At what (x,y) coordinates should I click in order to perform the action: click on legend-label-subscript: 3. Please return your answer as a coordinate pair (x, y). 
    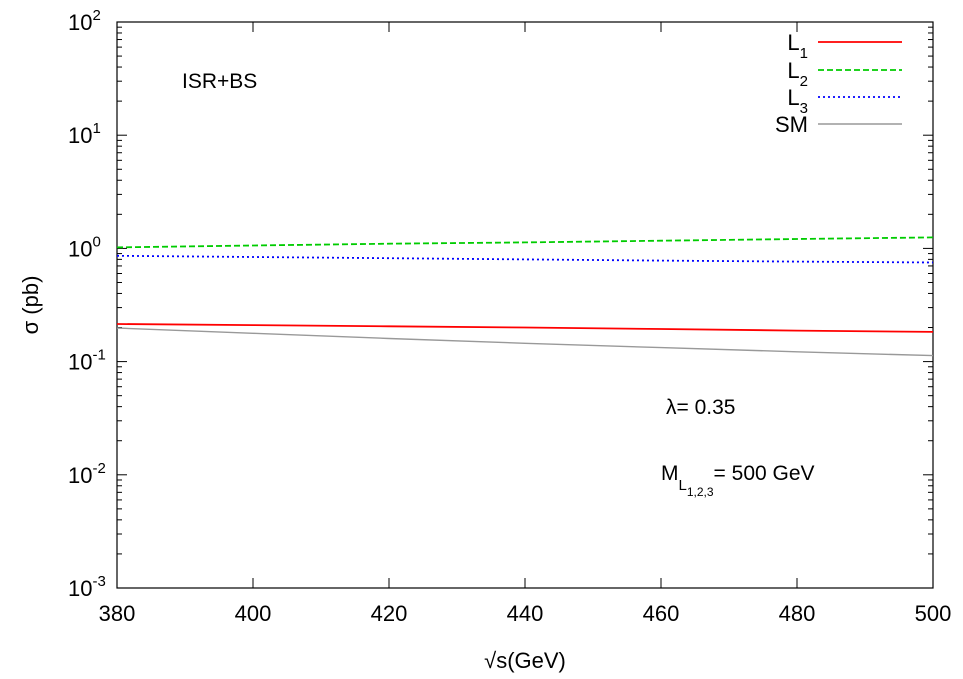
    Looking at the image, I should click on (804, 108).